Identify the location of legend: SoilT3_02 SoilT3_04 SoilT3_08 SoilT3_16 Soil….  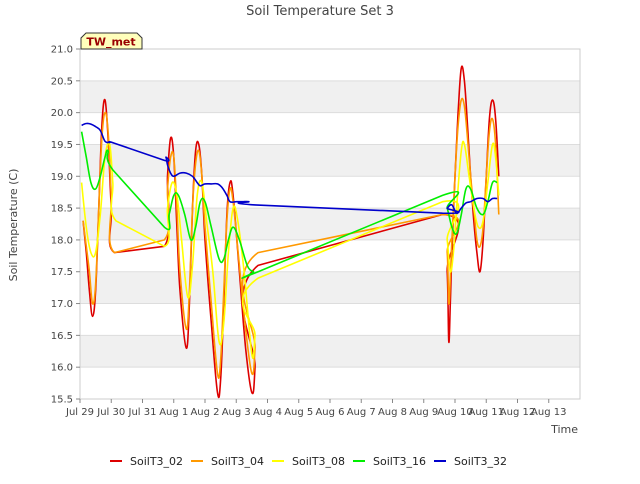
(308, 461).